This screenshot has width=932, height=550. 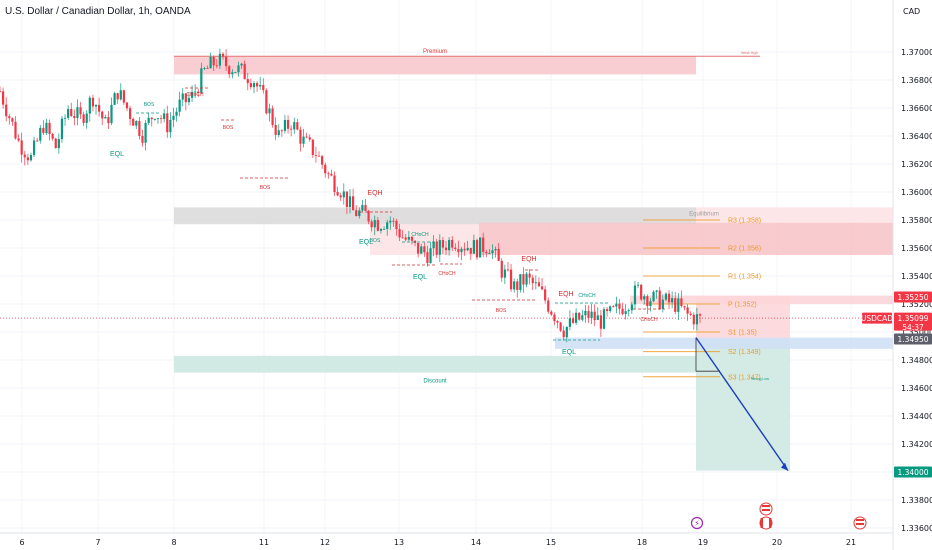 What do you see at coordinates (916, 52) in the screenshot?
I see `y-tick-label: 1.37000` at bounding box center [916, 52].